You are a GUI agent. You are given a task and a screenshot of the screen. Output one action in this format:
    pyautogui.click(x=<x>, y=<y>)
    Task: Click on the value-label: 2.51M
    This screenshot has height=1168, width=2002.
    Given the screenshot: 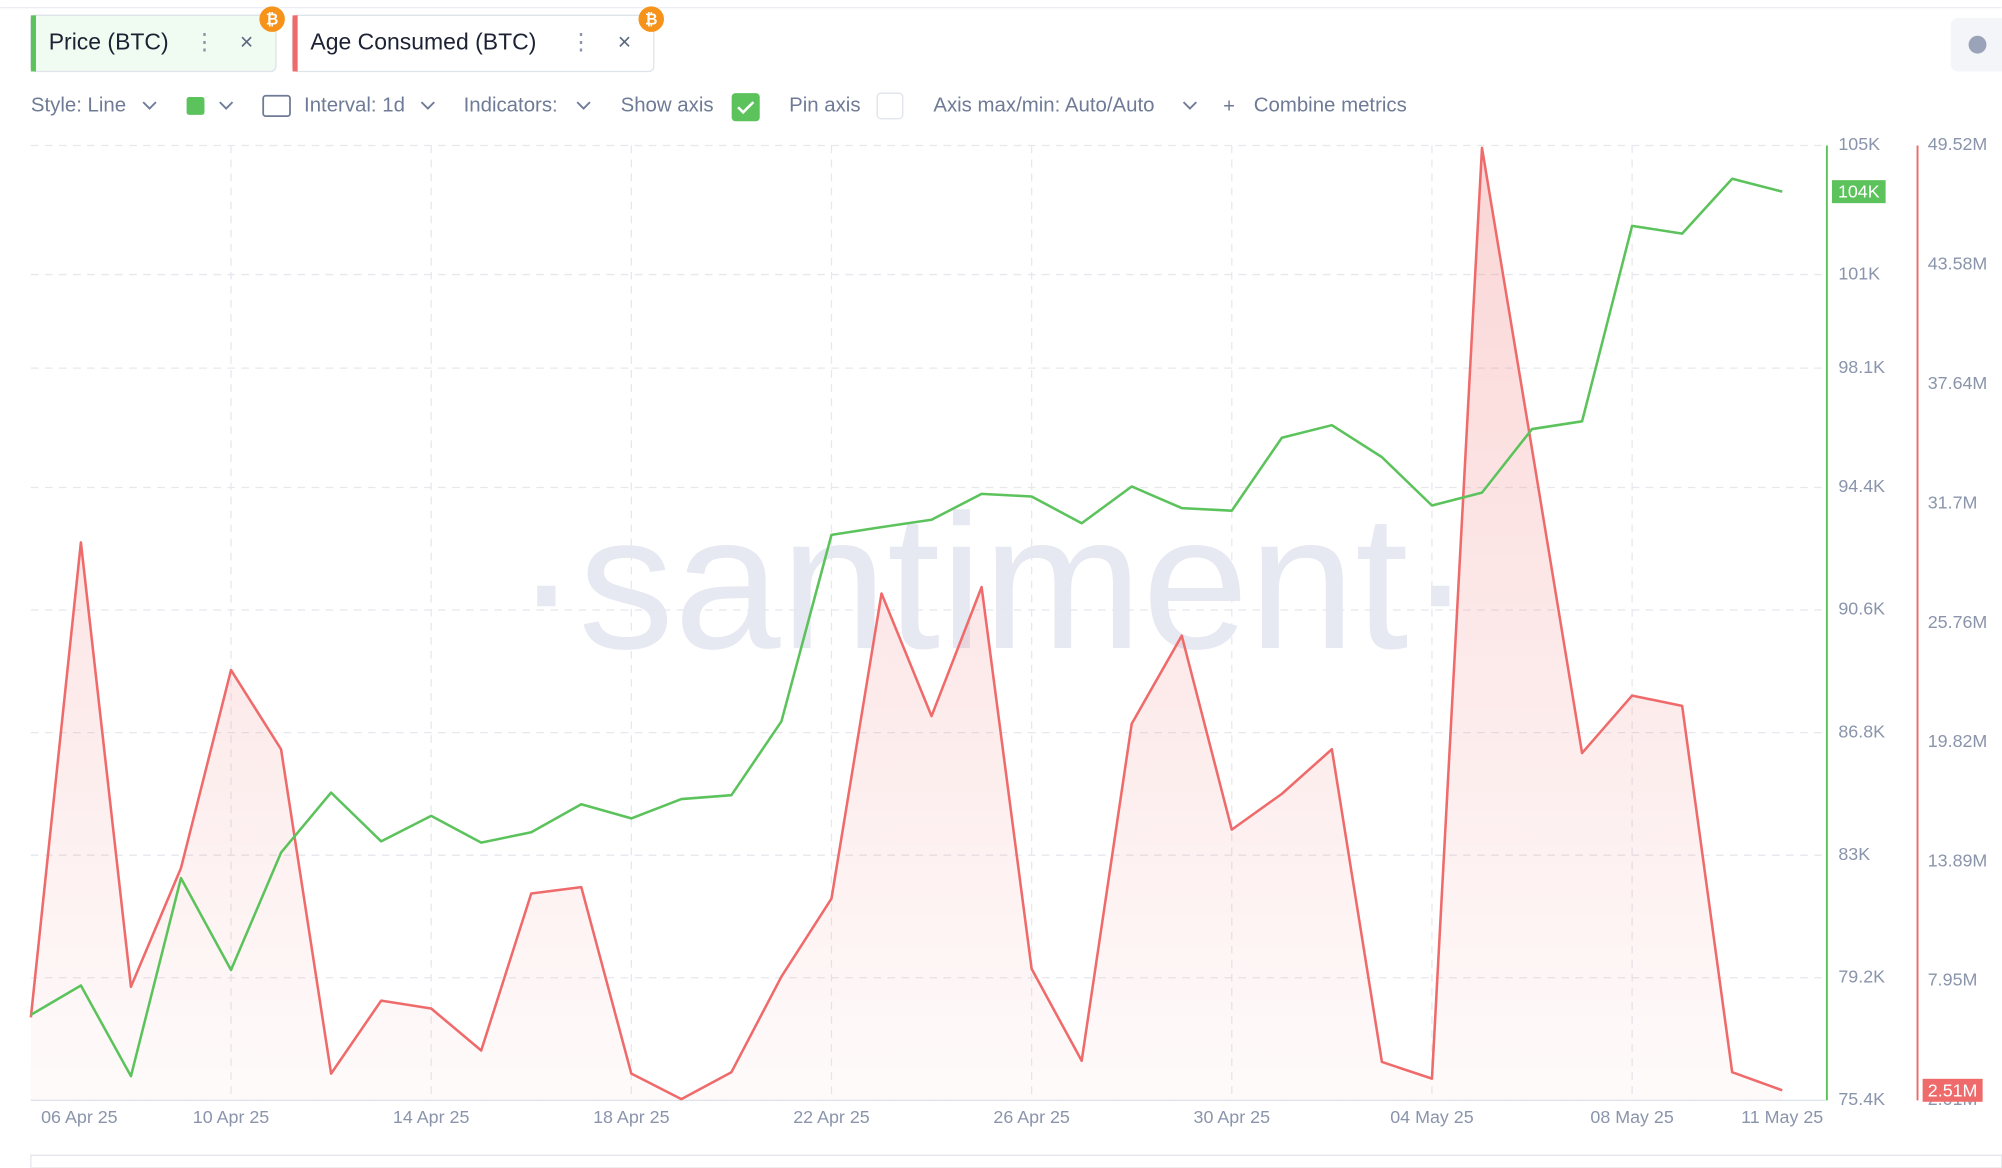 What is the action you would take?
    pyautogui.click(x=1953, y=1090)
    